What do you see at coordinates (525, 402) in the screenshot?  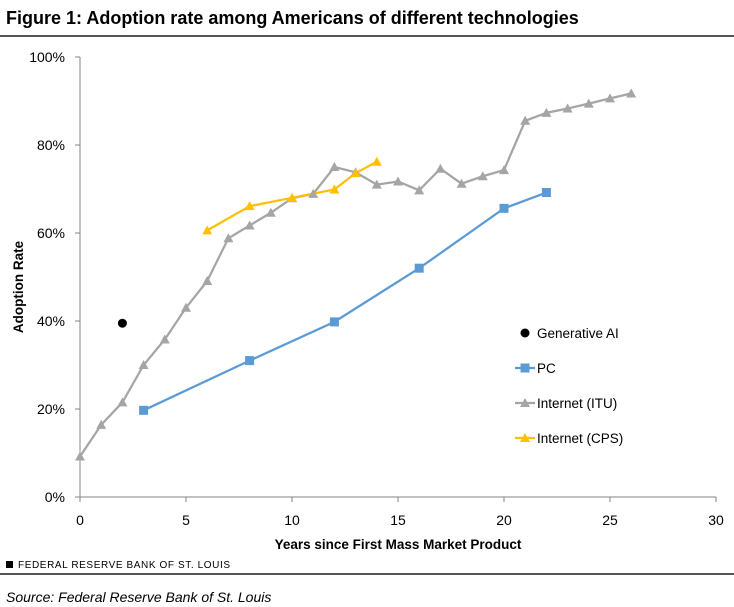 I see `legend-marker-internet-itu` at bounding box center [525, 402].